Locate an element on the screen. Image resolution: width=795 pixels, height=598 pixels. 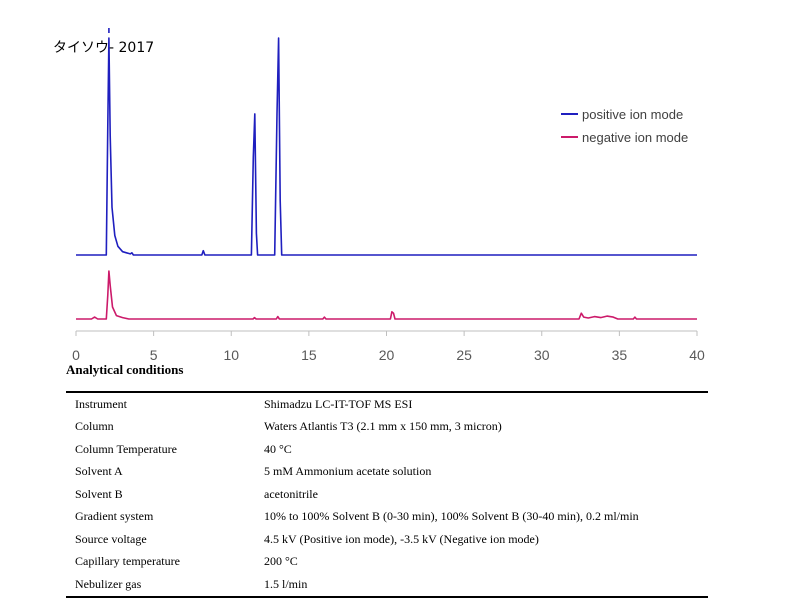
conditions-heading: Analytical conditions is located at coordinates (125, 369).